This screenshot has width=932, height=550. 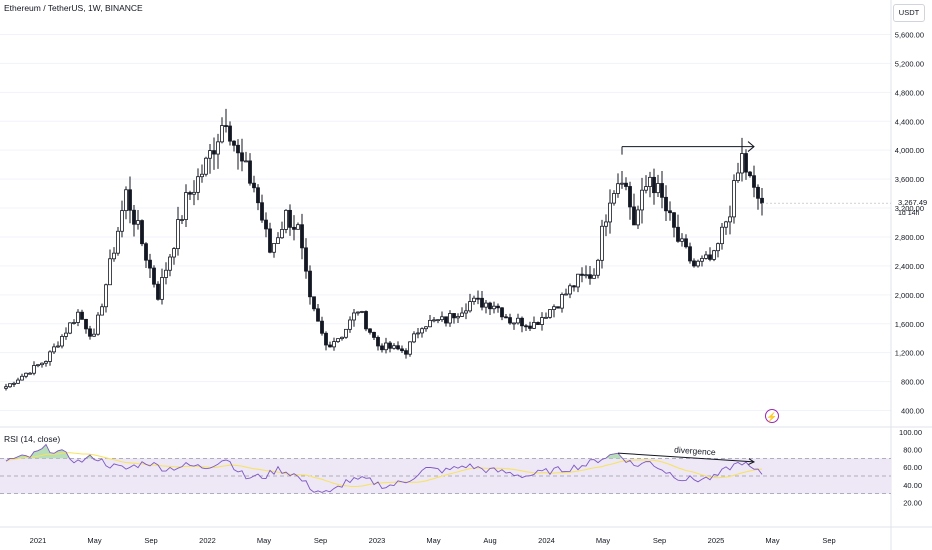 I want to click on currency-selector: USDT, so click(x=909, y=13).